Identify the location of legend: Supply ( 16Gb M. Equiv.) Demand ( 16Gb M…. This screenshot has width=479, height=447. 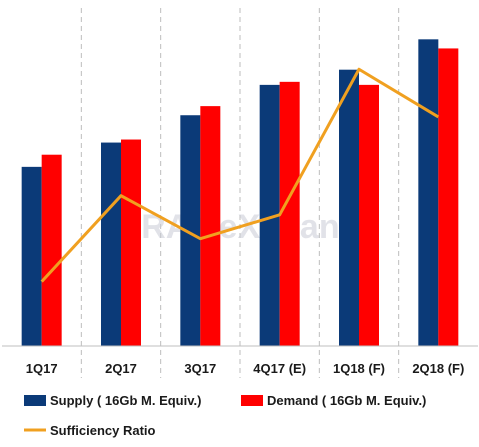
(225, 415).